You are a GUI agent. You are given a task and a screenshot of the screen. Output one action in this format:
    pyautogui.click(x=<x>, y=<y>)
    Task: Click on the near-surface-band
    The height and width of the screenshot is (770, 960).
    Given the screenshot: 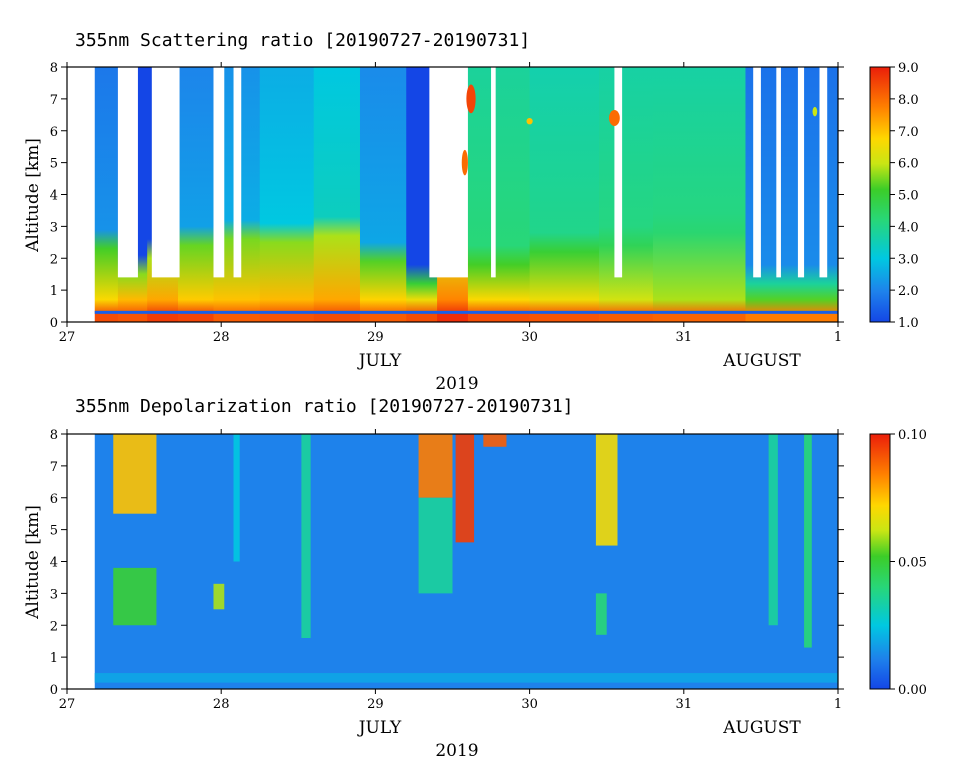 What is the action you would take?
    pyautogui.click(x=466, y=678)
    